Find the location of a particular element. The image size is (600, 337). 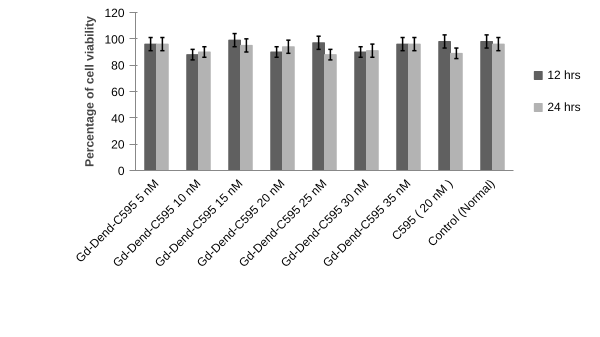

y-tick-label: 60 is located at coordinates (118, 92).